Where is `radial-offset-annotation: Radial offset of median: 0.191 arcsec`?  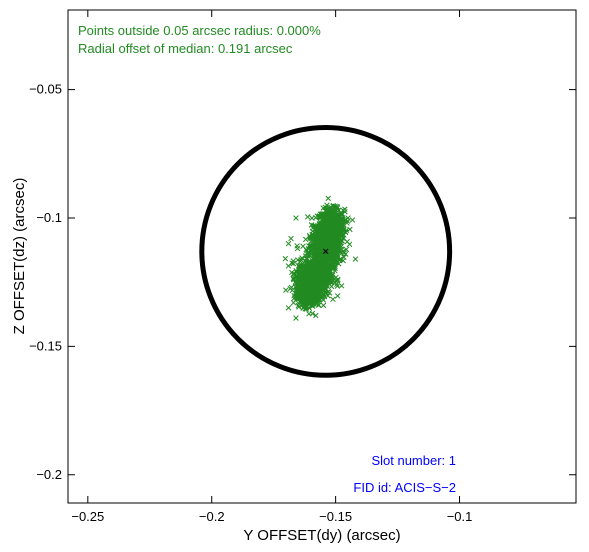
radial-offset-annotation: Radial offset of median: 0.191 arcsec is located at coordinates (185, 48).